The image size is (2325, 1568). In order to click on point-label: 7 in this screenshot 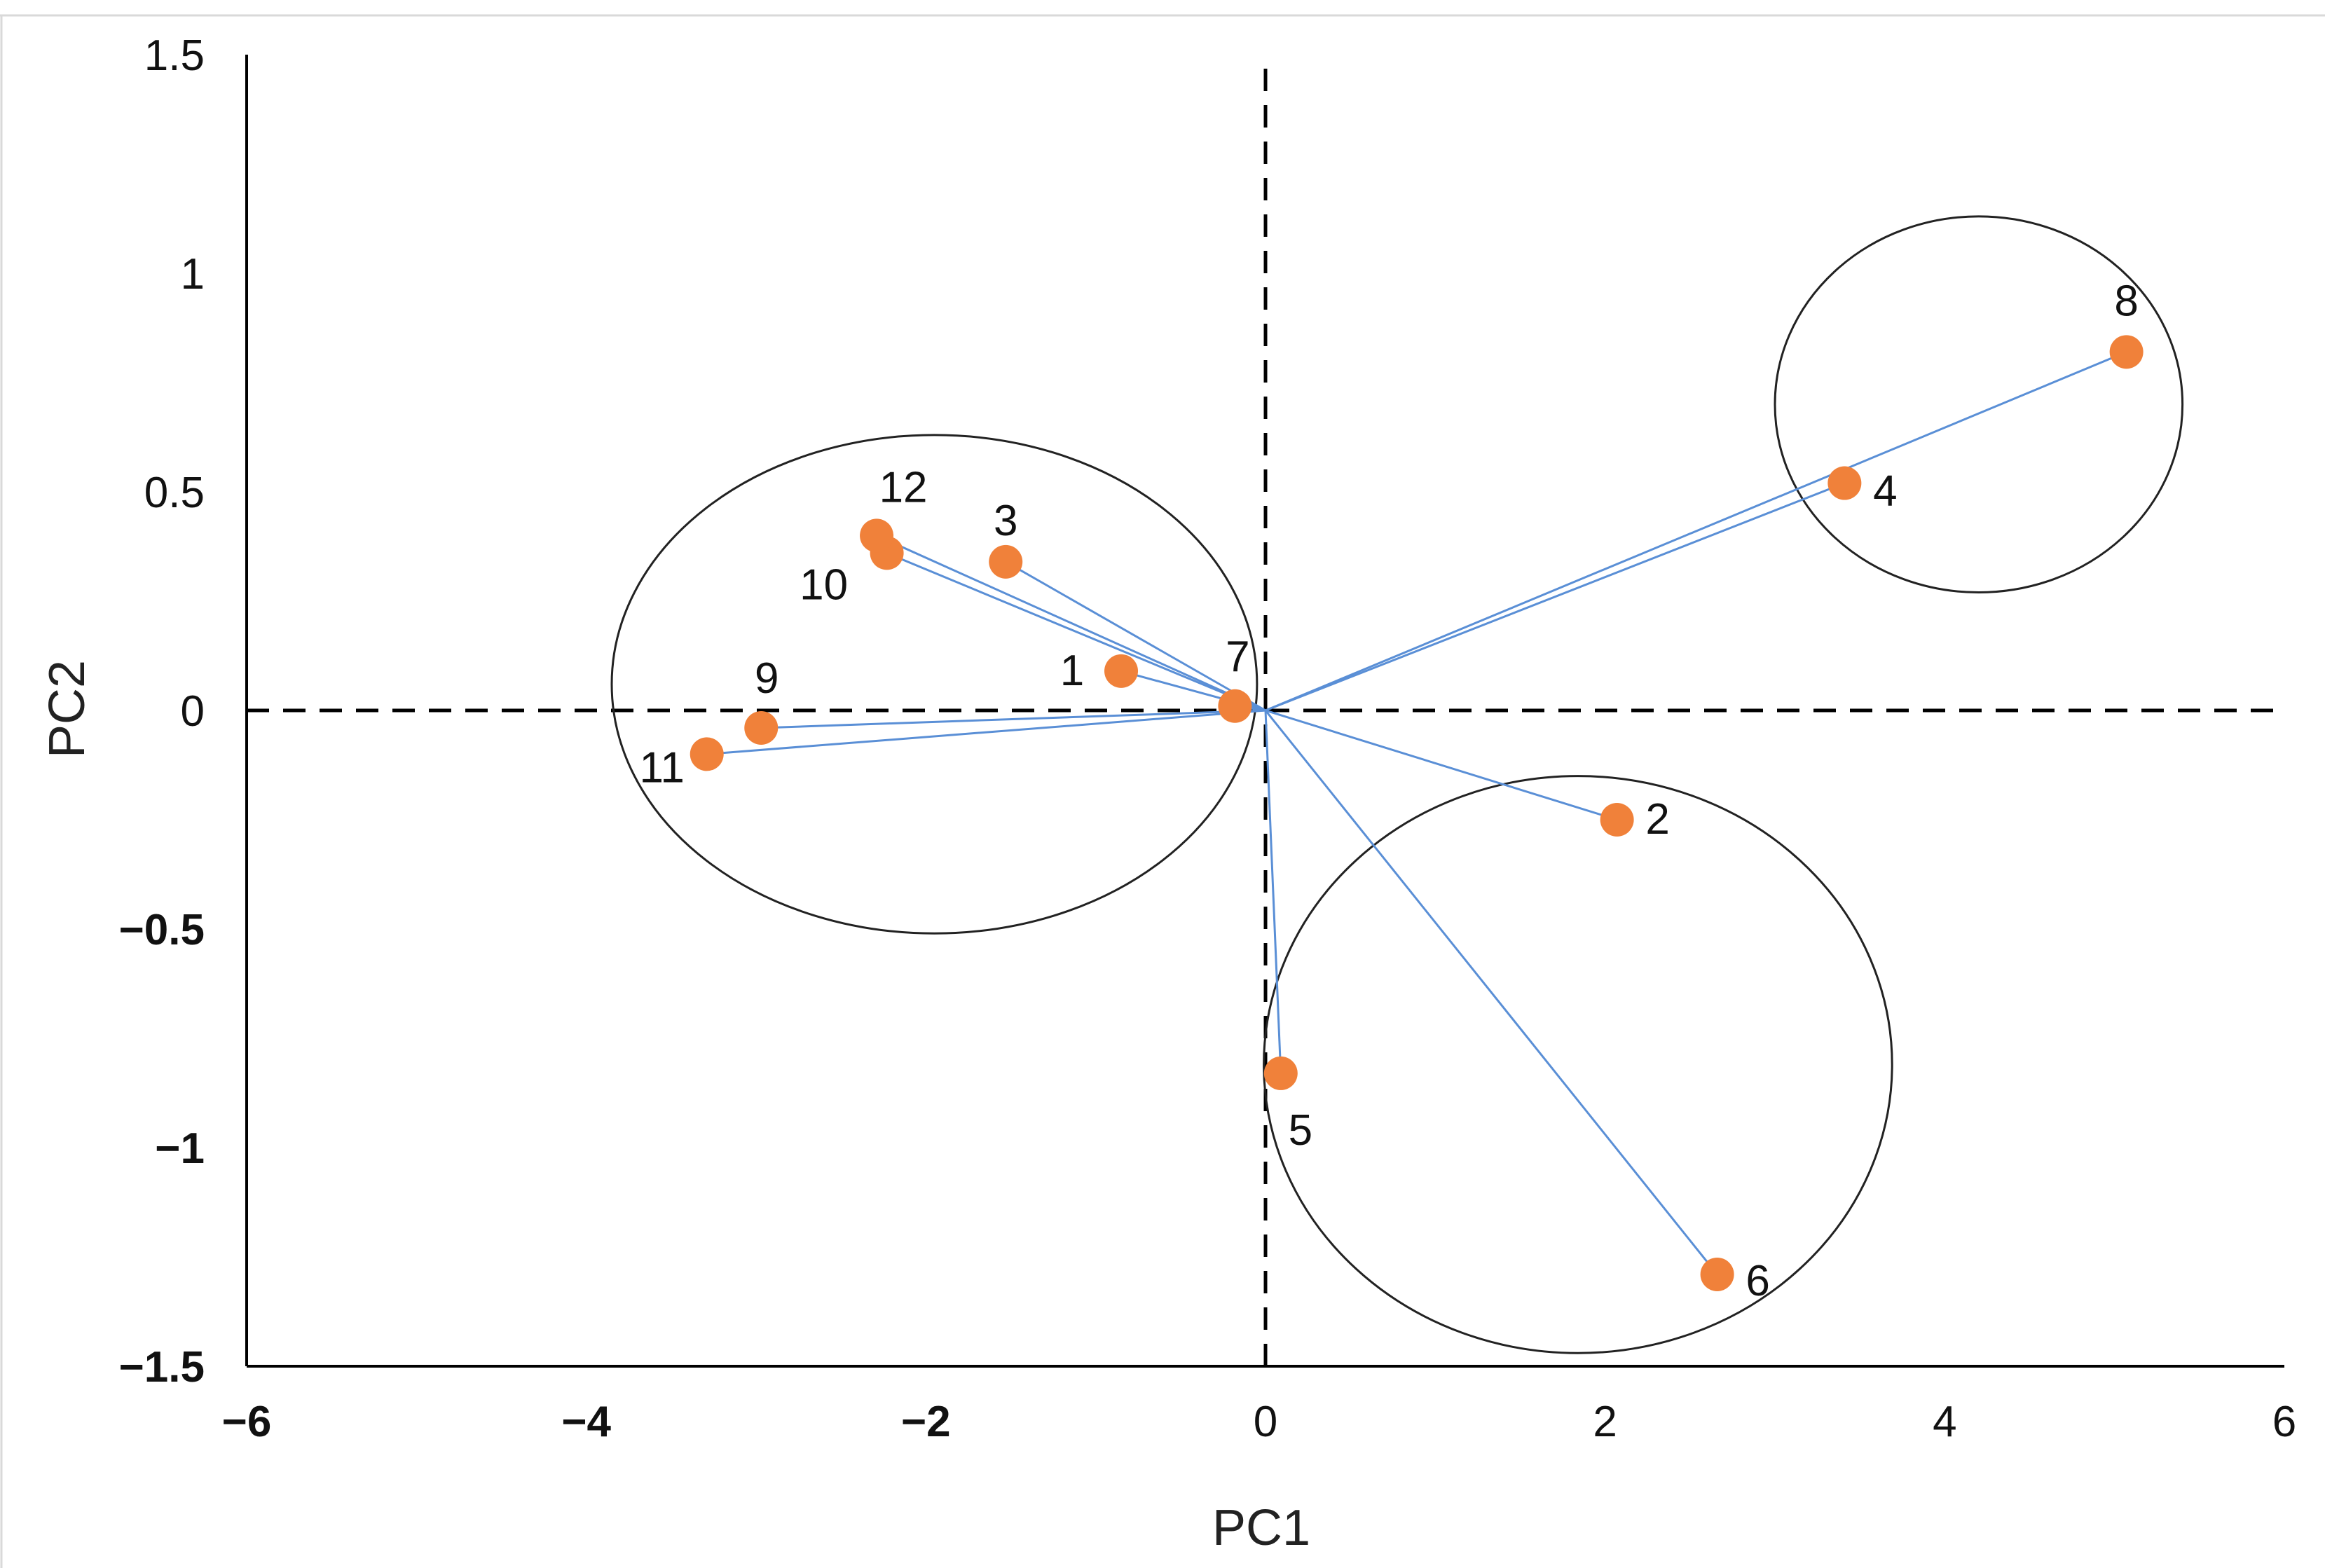, I will do `click(1237, 657)`.